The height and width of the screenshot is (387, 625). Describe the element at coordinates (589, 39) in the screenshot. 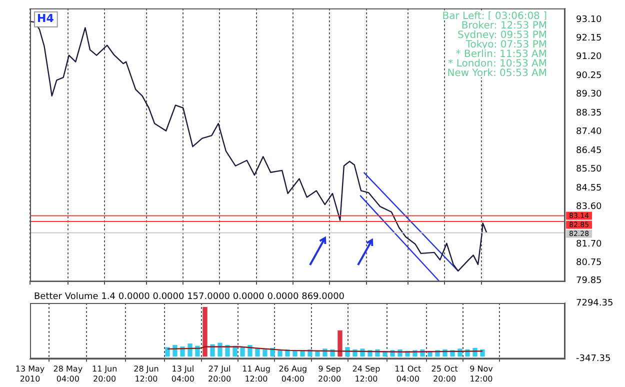

I see `y-tick-label: 92.15` at that location.